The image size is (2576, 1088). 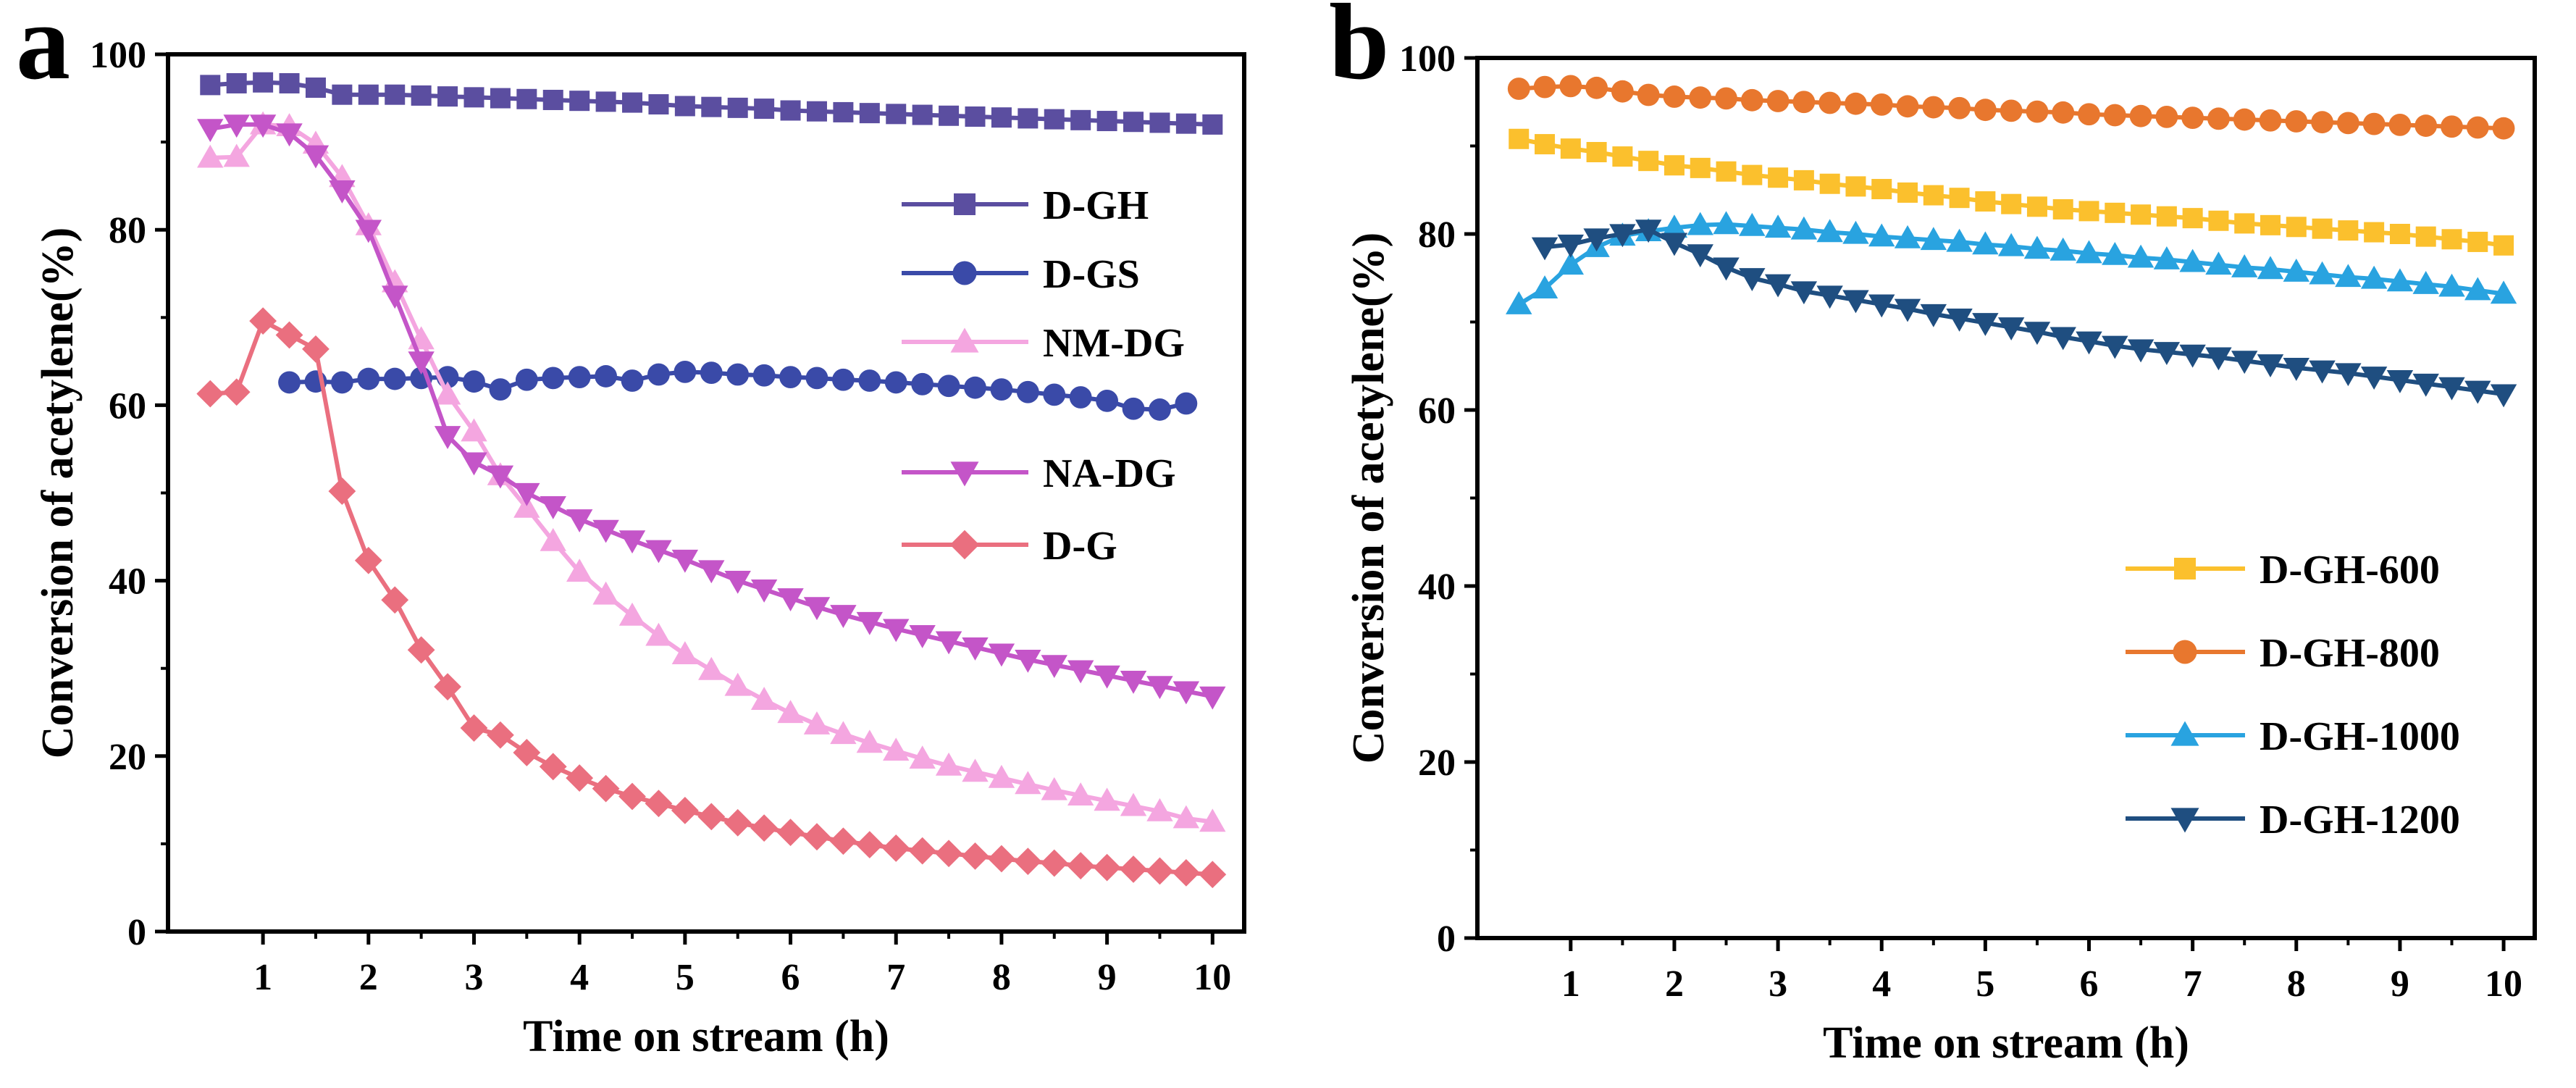 What do you see at coordinates (1114, 344) in the screenshot?
I see `legend-label: NM-DG` at bounding box center [1114, 344].